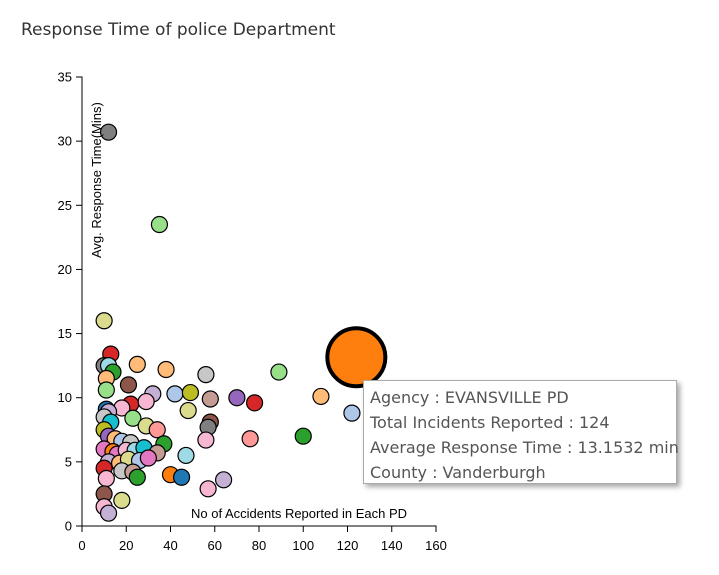 This screenshot has height=575, width=719. What do you see at coordinates (299, 513) in the screenshot?
I see `x-axis-label: No of Accidents Reported in Each PD` at bounding box center [299, 513].